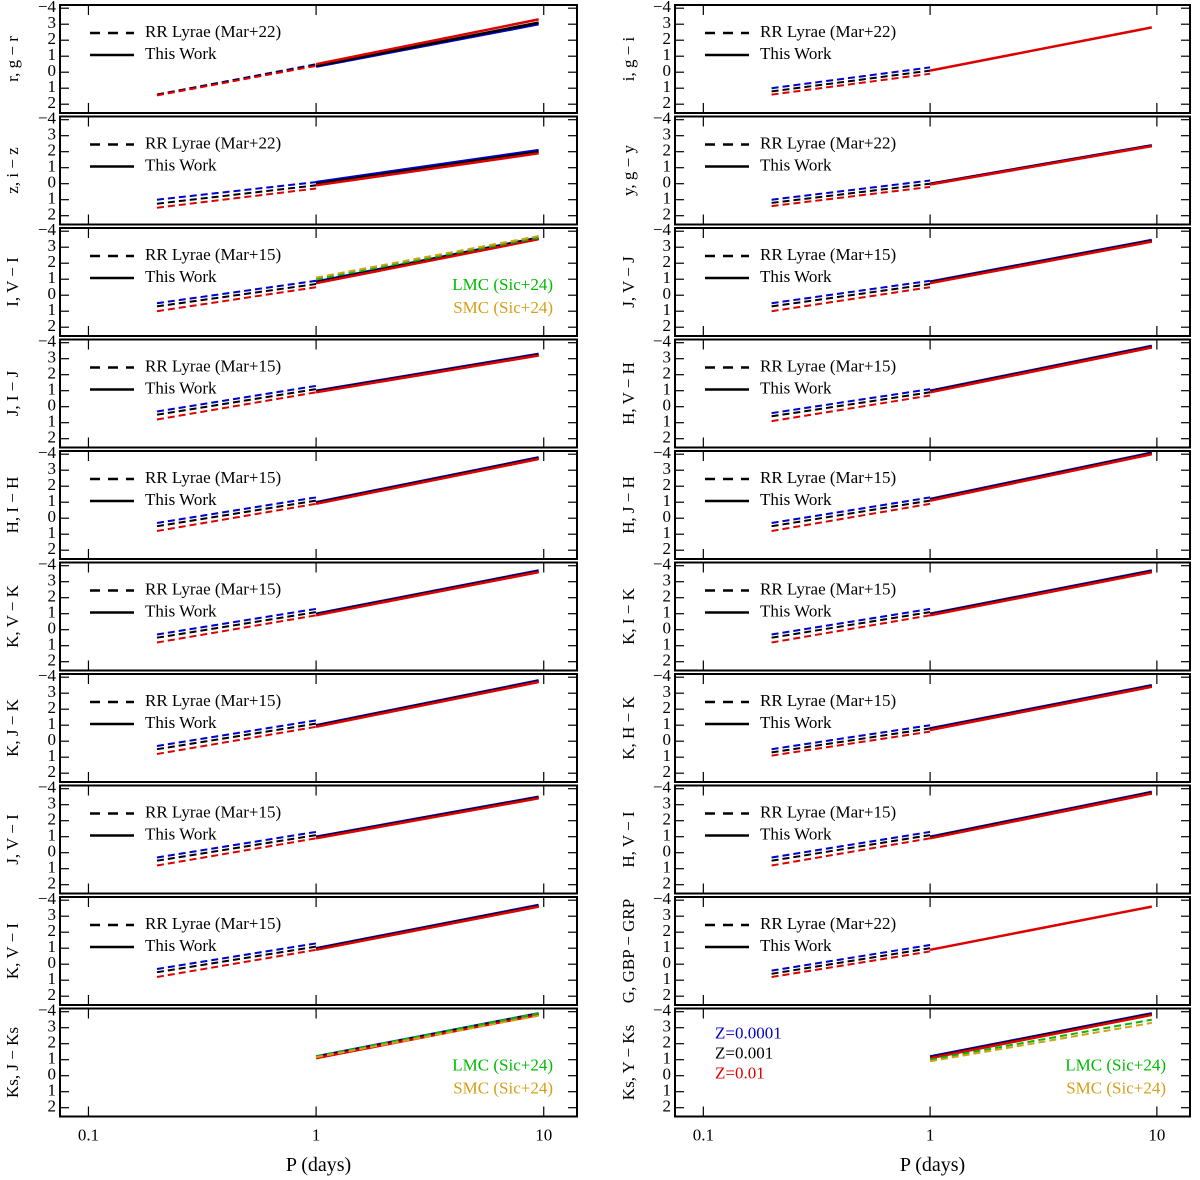 Image resolution: width=1200 pixels, height=1180 pixels. I want to click on y-axis-label: I, V − I, so click(12, 282).